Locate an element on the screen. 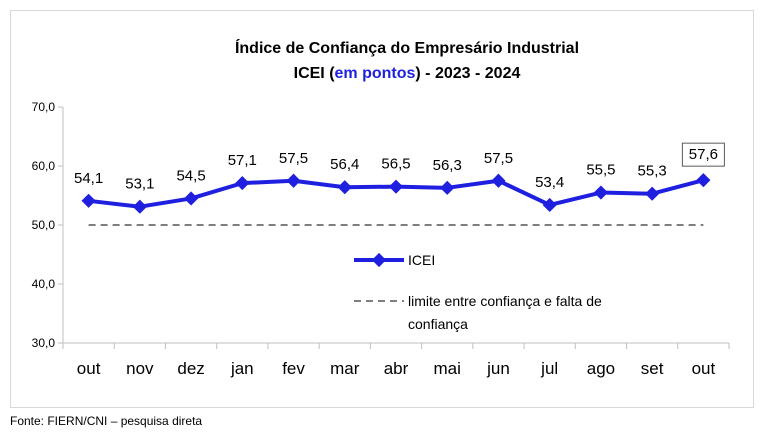 This screenshot has width=771, height=433. y-tick-label: 30,0 is located at coordinates (44, 343).